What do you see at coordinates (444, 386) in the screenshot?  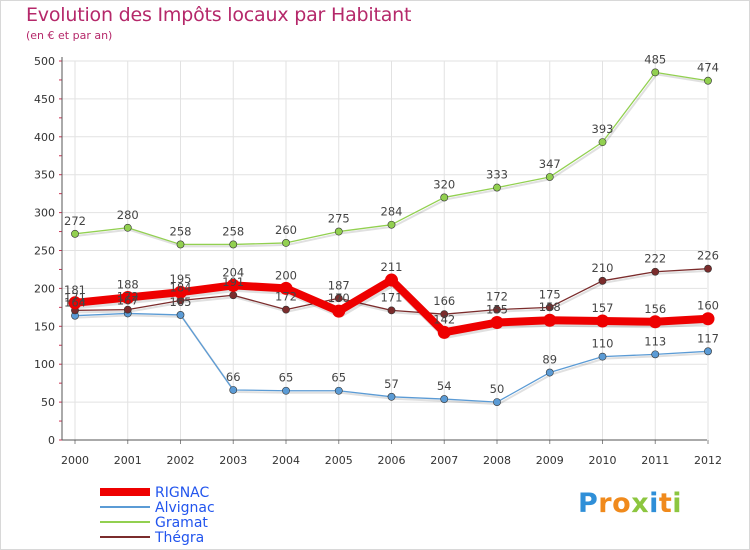 I see `data-label: 54` at bounding box center [444, 386].